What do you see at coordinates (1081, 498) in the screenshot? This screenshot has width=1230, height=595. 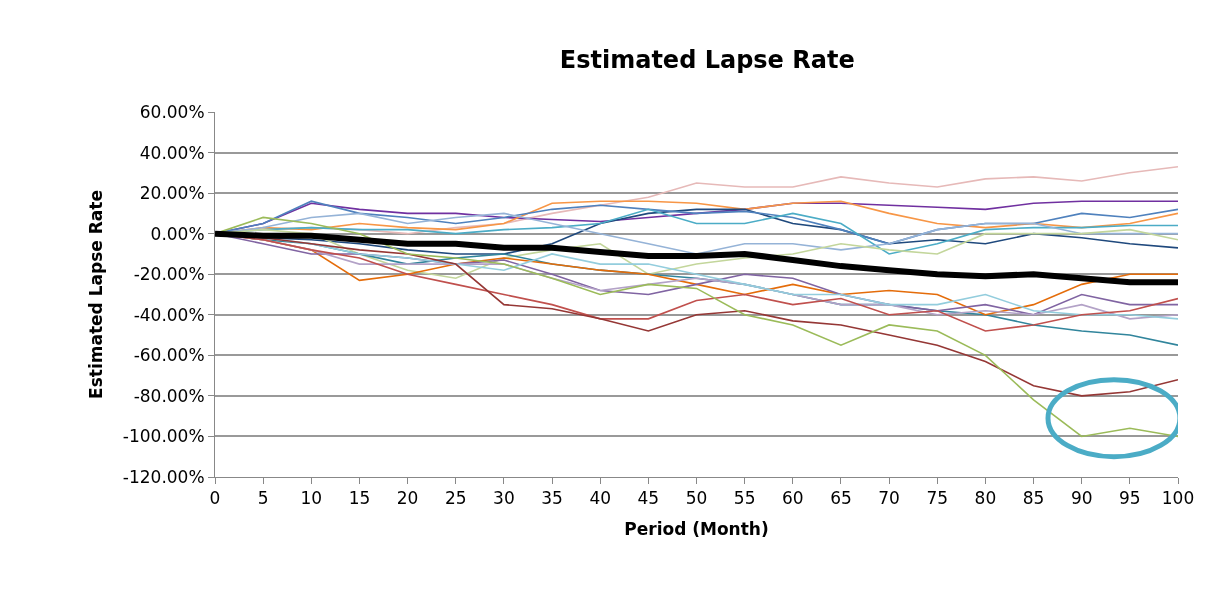 I see `x-tick-label: 90` at bounding box center [1081, 498].